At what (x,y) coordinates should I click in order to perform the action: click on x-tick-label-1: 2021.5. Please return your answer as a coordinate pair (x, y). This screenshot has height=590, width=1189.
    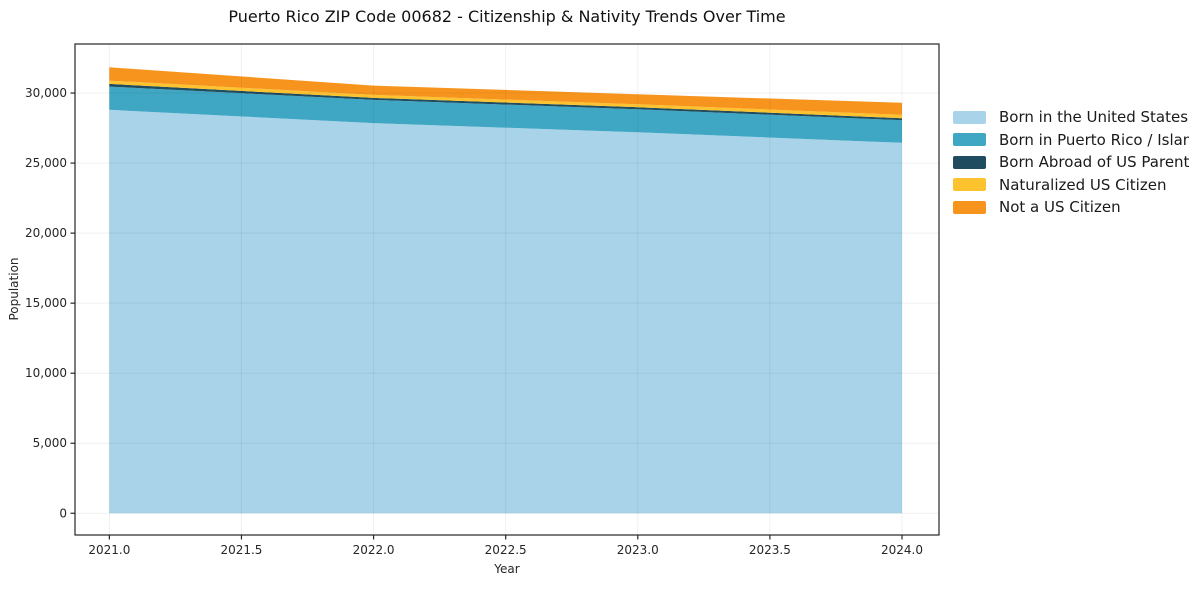
    Looking at the image, I should click on (241, 550).